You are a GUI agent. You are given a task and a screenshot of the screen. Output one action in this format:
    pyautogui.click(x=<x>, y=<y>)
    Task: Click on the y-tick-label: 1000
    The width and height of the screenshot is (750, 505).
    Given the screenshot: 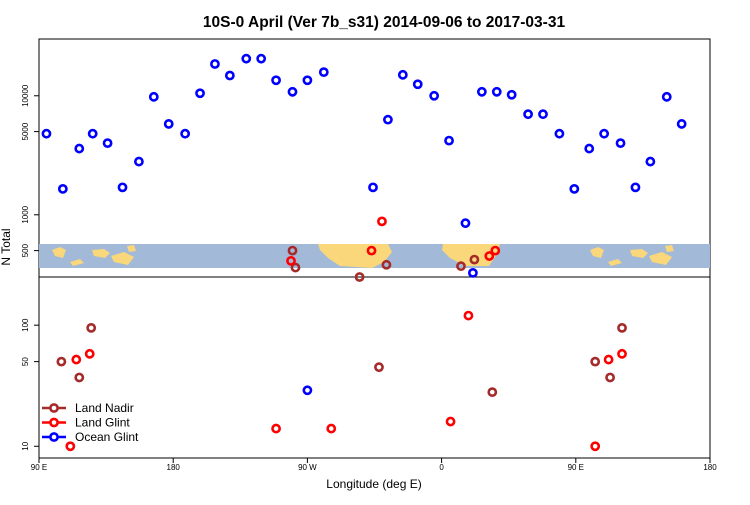 What is the action you would take?
    pyautogui.click(x=25, y=214)
    